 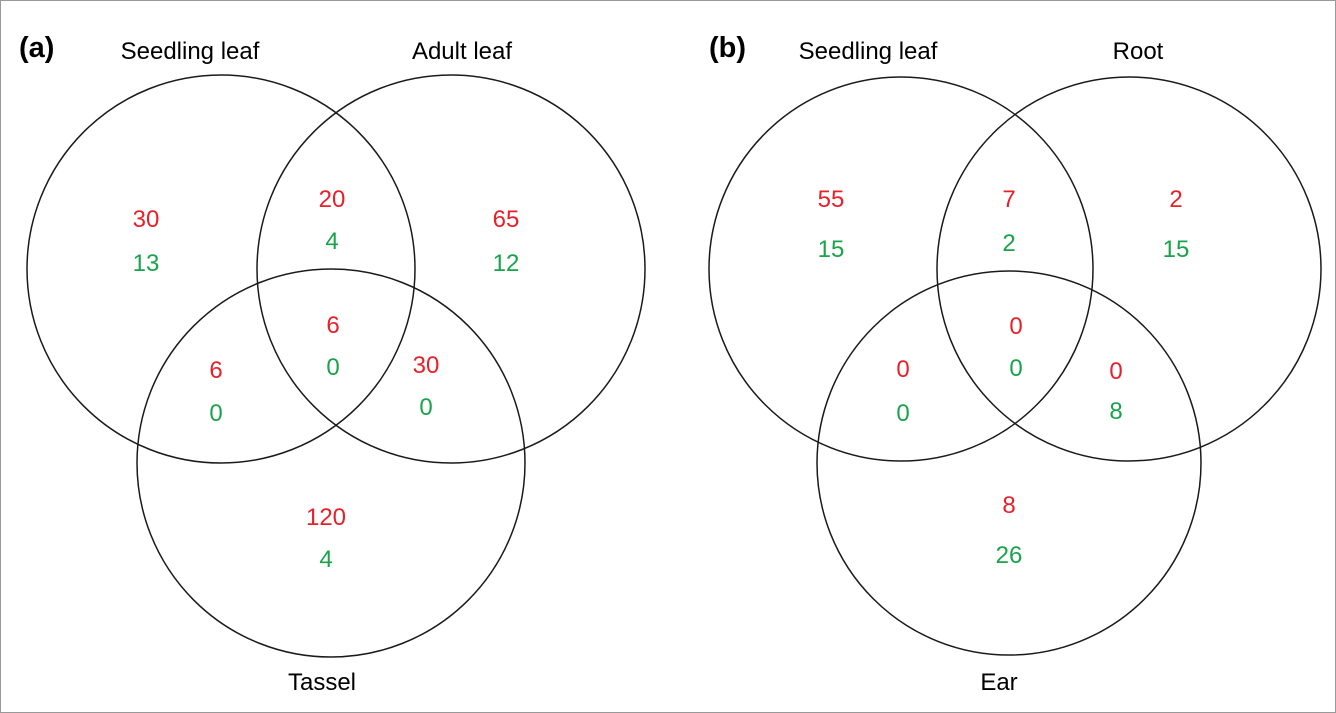 What do you see at coordinates (1176, 249) in the screenshot?
I see `panel-b-only-2-down: 15` at bounding box center [1176, 249].